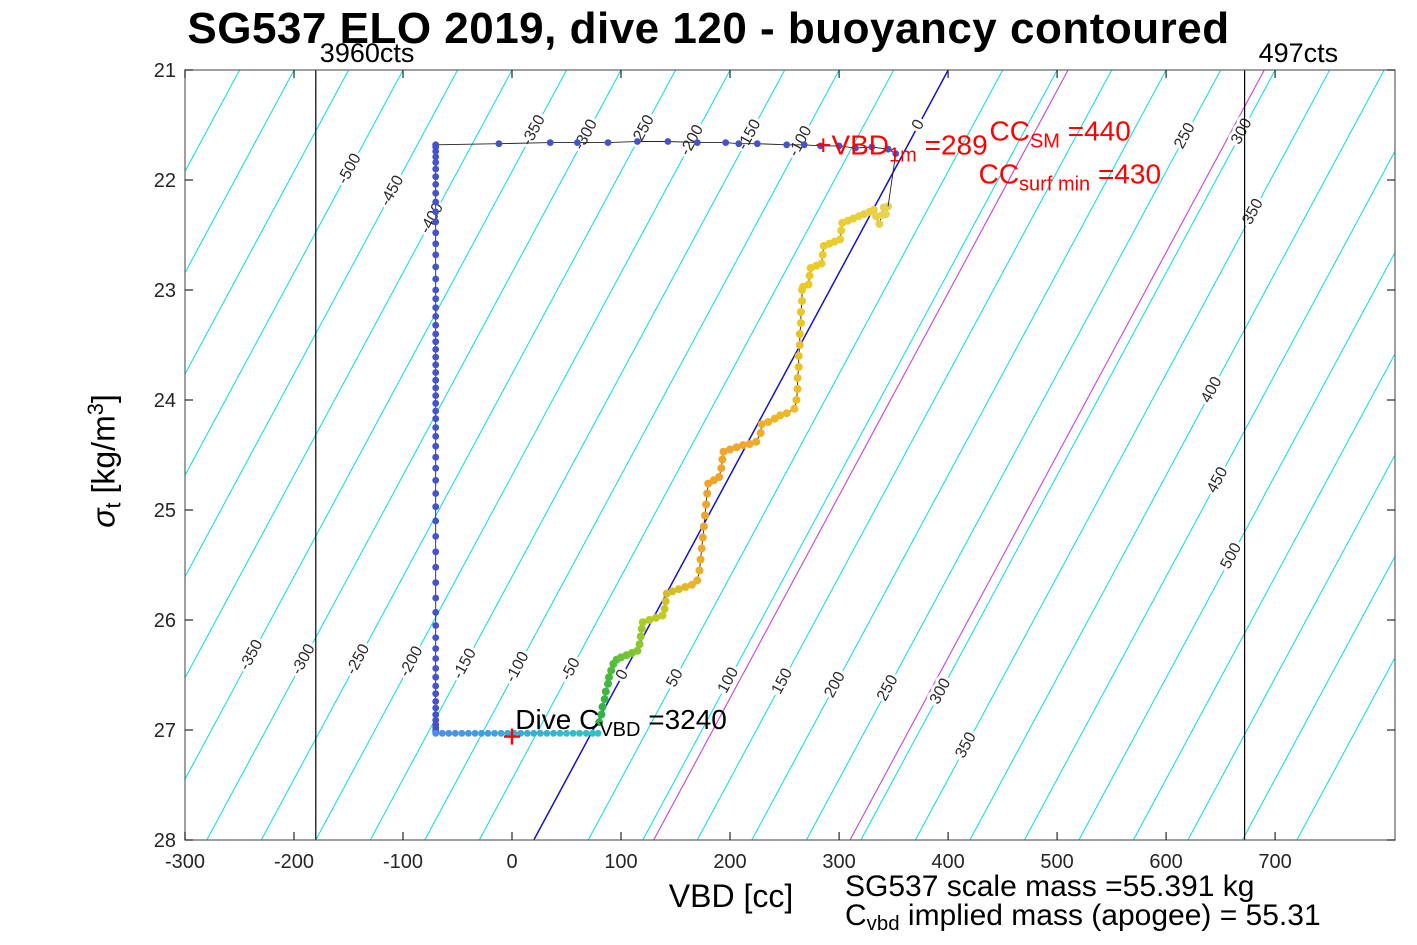  What do you see at coordinates (165, 621) in the screenshot?
I see `svg-text: 26` at bounding box center [165, 621].